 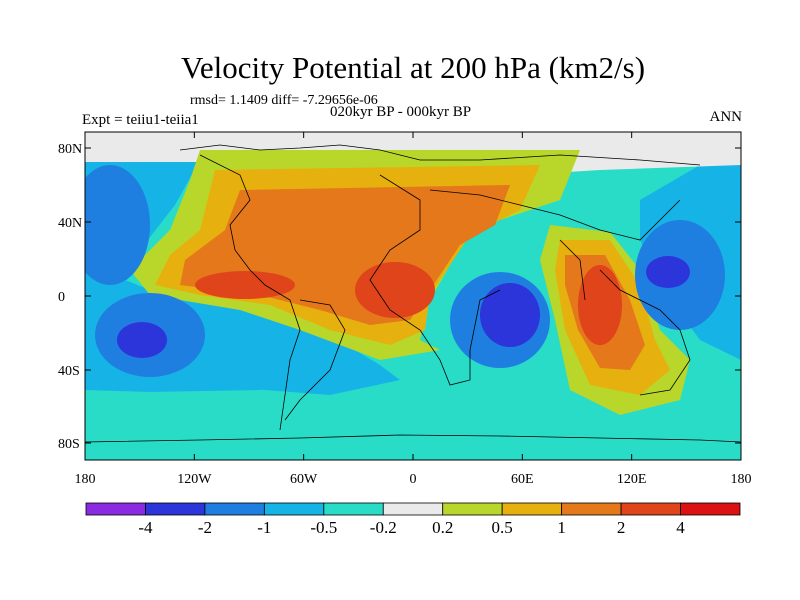 I want to click on experiment-label: Expt = teiiu1-teiia1, so click(x=140, y=120).